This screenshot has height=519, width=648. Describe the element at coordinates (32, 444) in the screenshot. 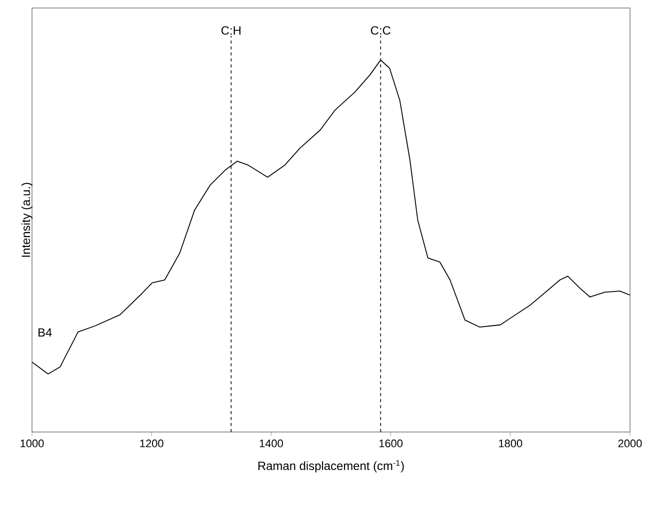

I see `x-tick-label: 1000` at that location.